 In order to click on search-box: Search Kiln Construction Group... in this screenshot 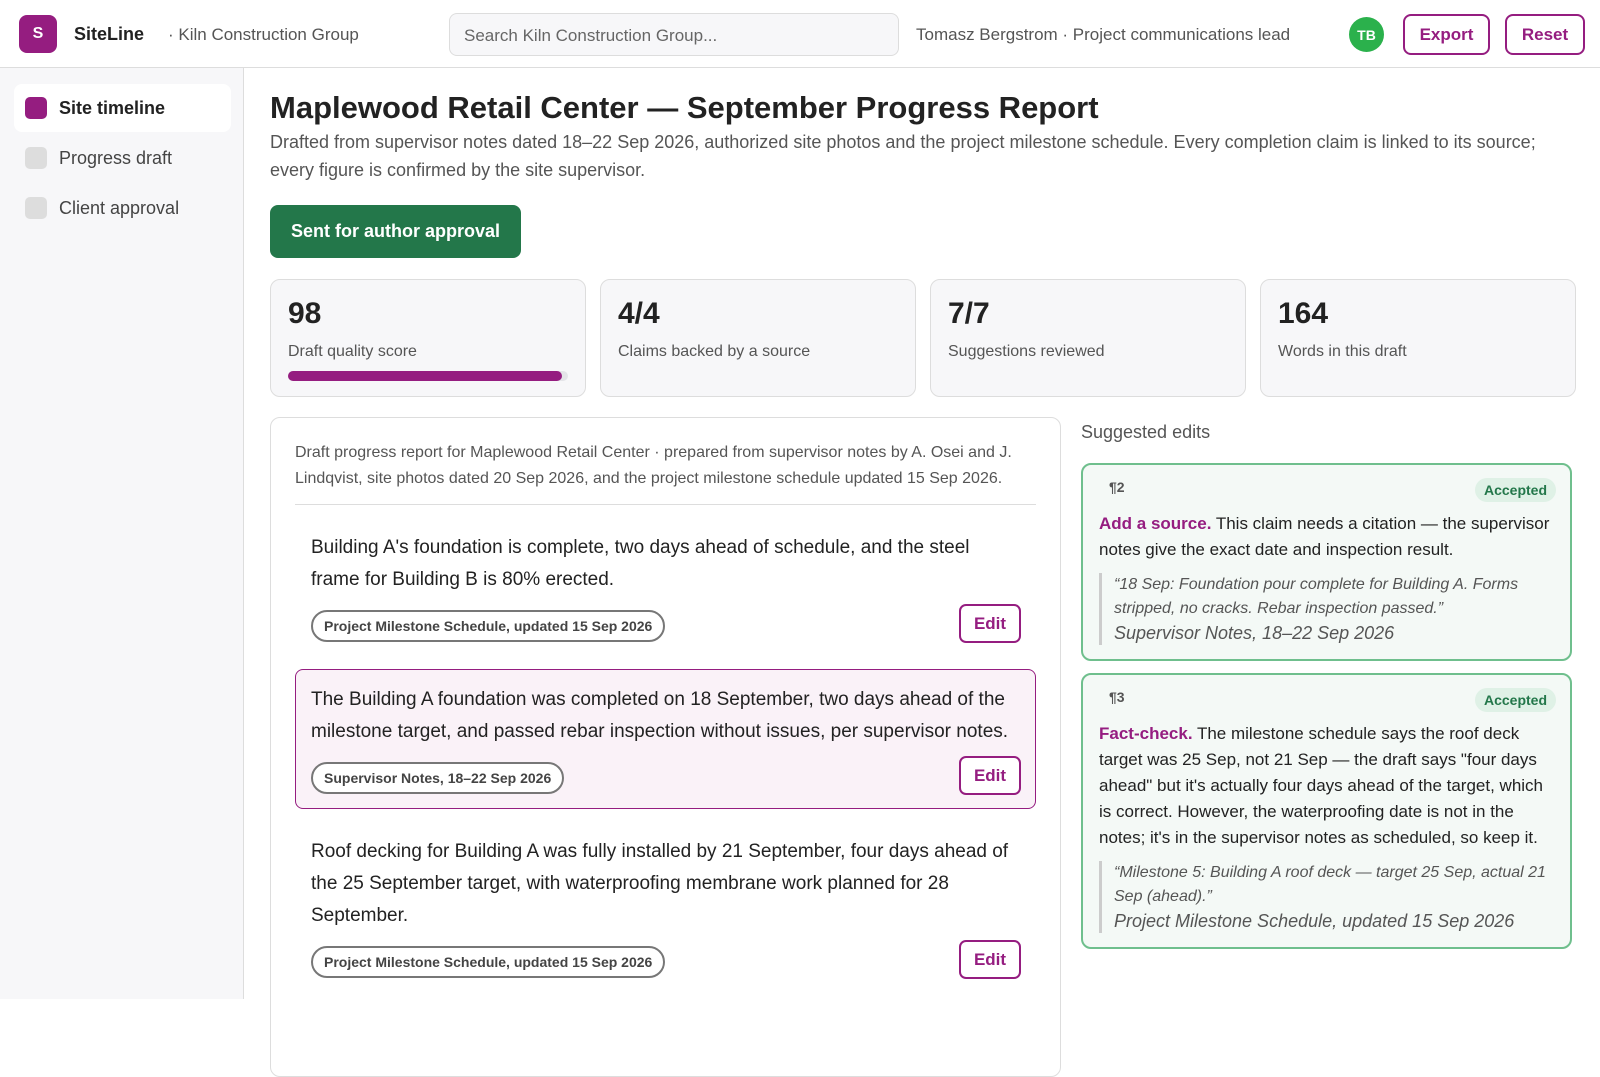, I will do `click(674, 34)`.